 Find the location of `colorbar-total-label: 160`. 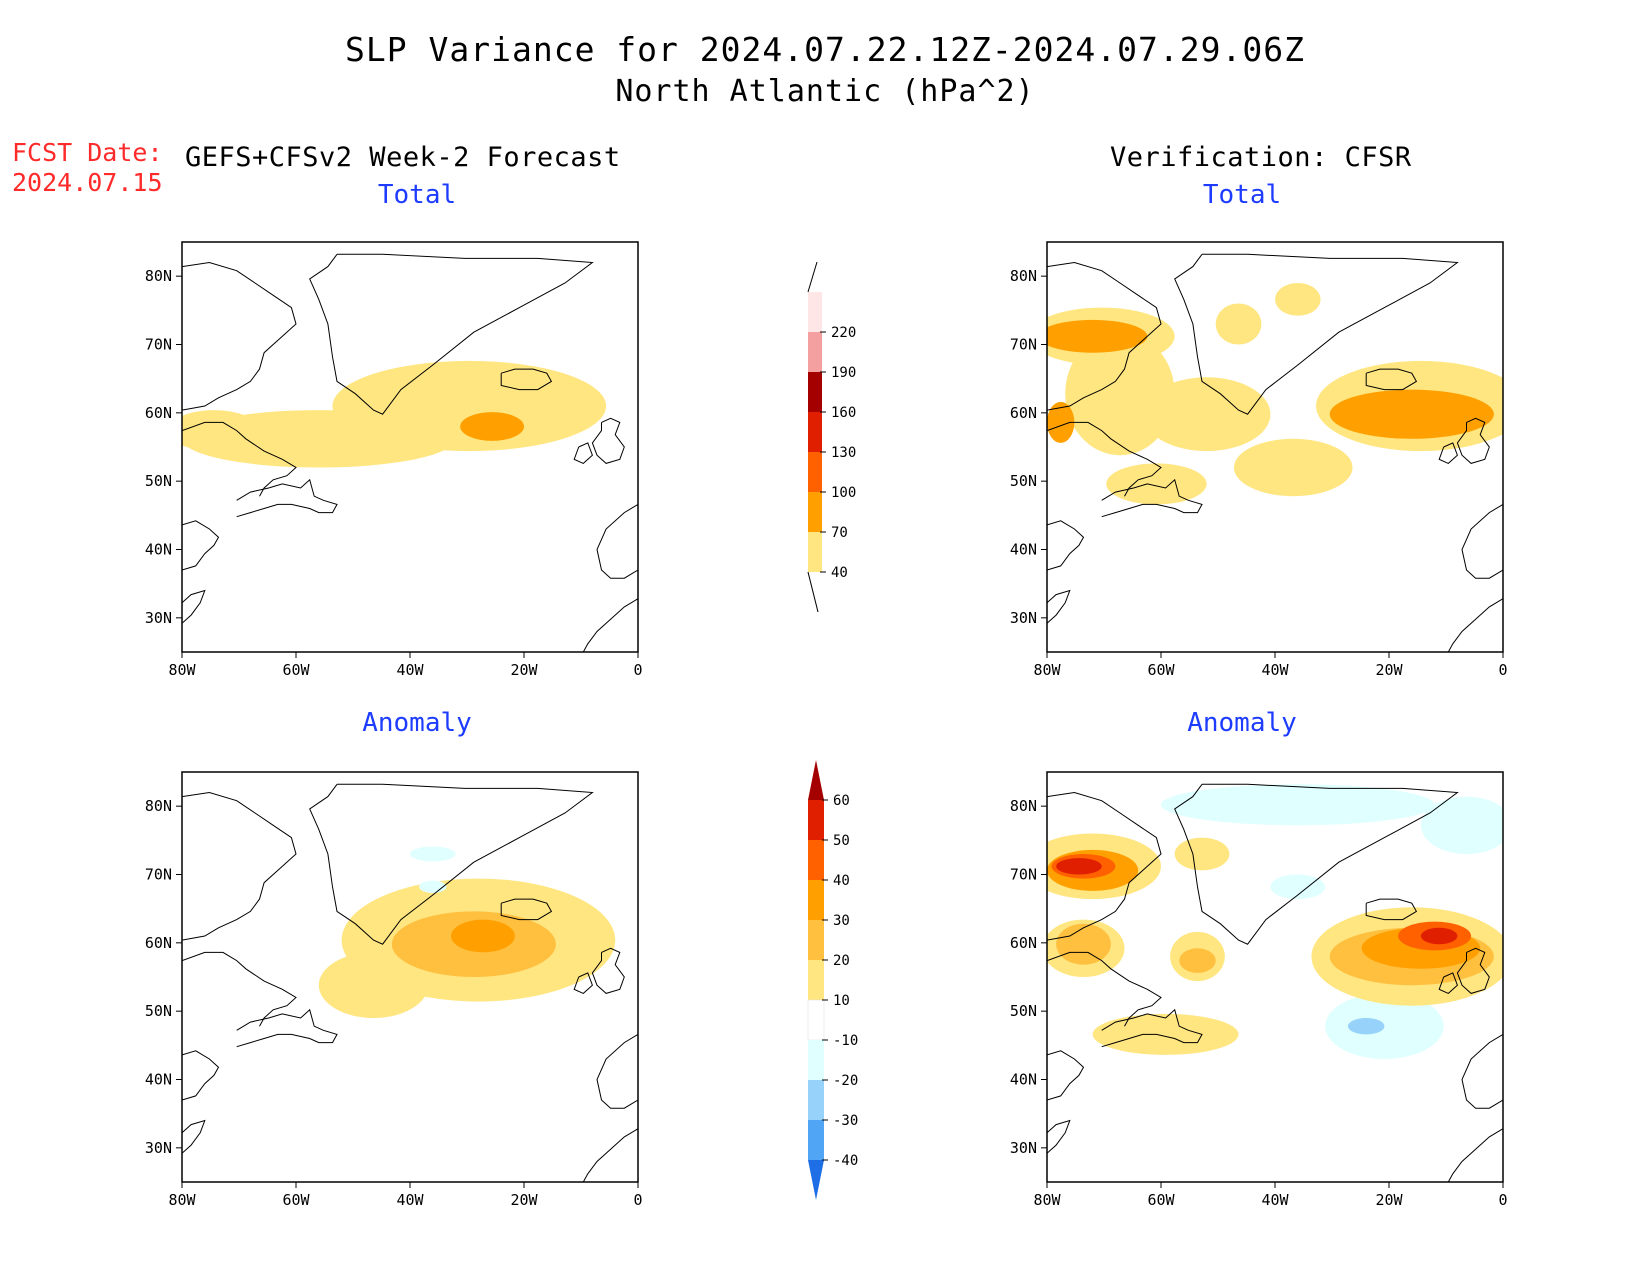

colorbar-total-label: 160 is located at coordinates (843, 413).